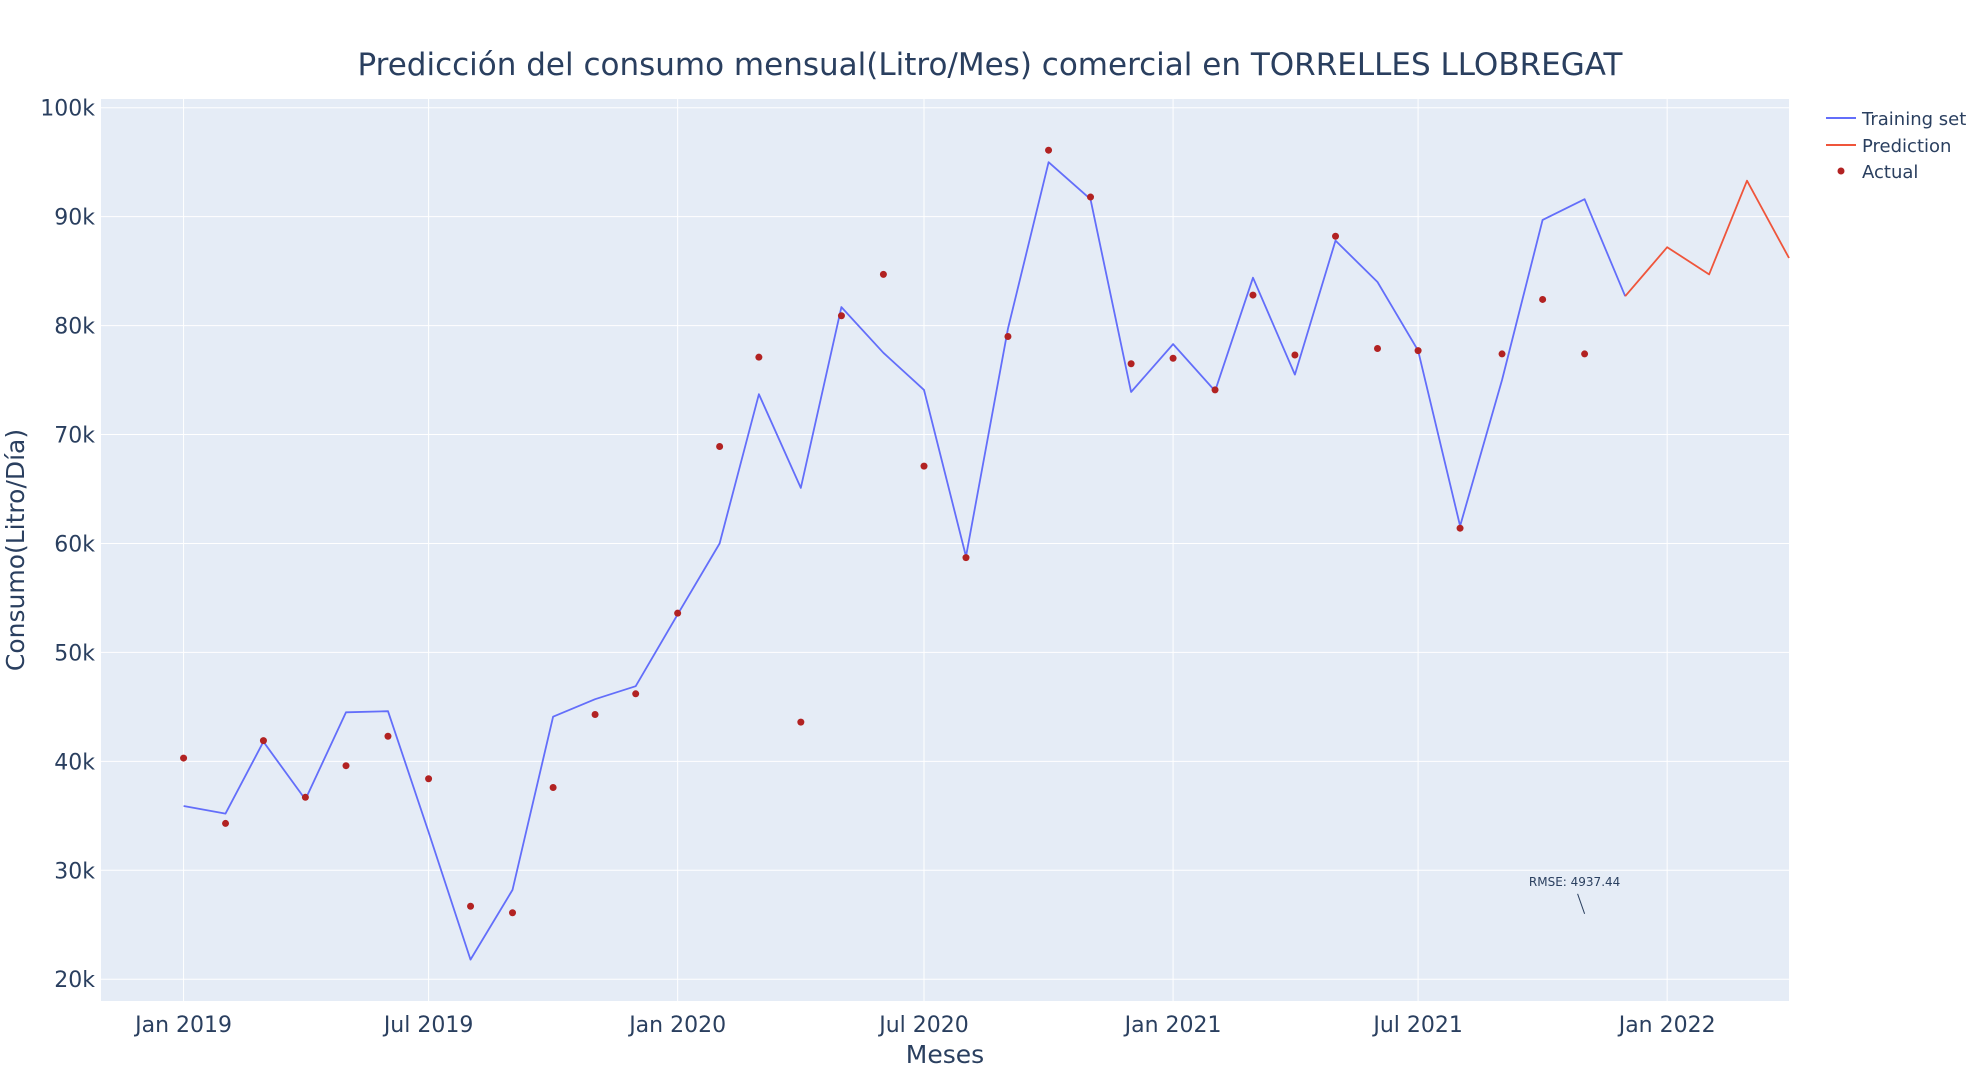 The image size is (1980, 1080). What do you see at coordinates (74, 871) in the screenshot?
I see `y-tick-label: 30k` at bounding box center [74, 871].